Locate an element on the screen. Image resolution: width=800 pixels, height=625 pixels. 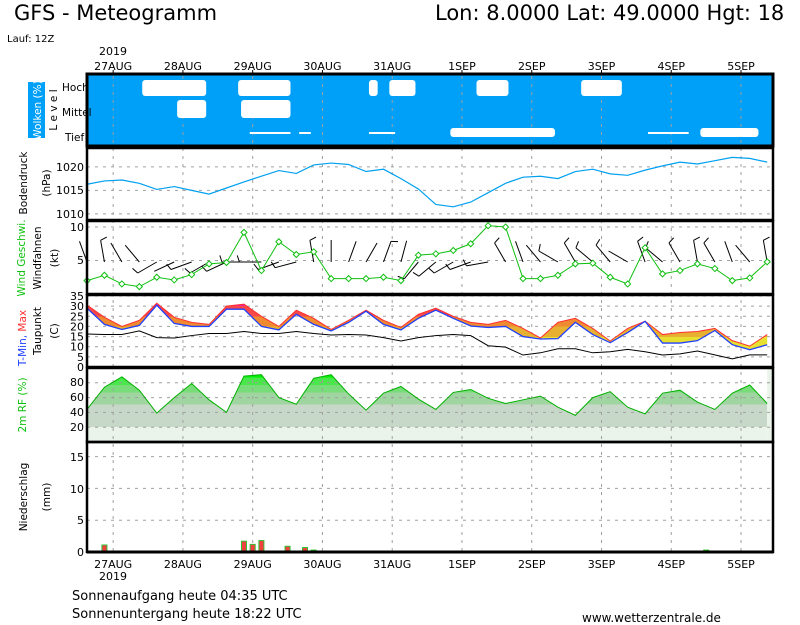
temperature-unit: (C) is located at coordinates (55, 331).